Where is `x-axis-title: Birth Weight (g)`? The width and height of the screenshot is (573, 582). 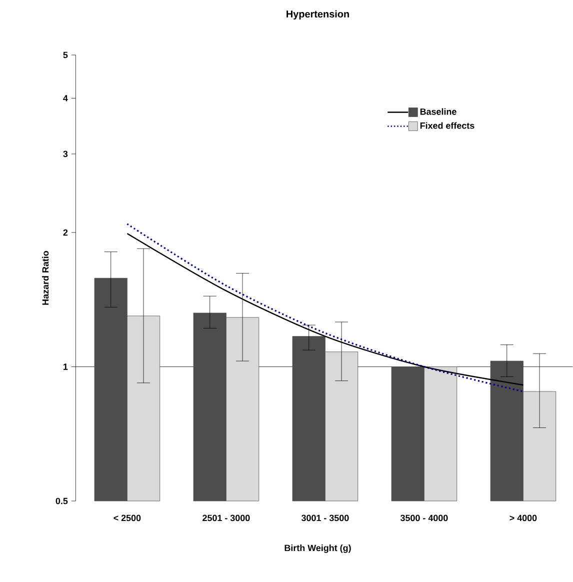
x-axis-title: Birth Weight (g) is located at coordinates (317, 548).